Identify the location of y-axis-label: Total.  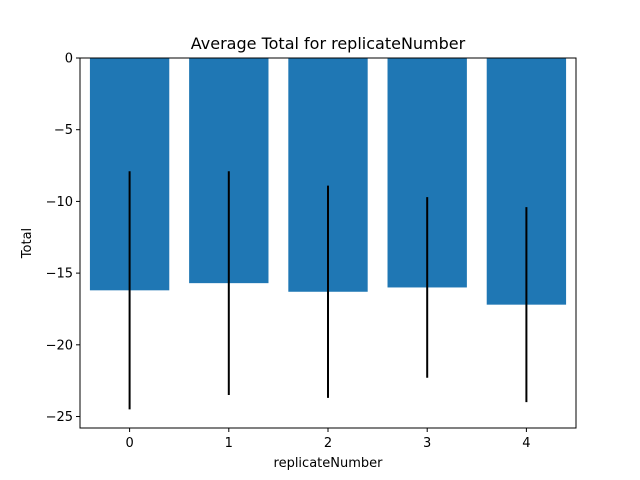
(27, 243).